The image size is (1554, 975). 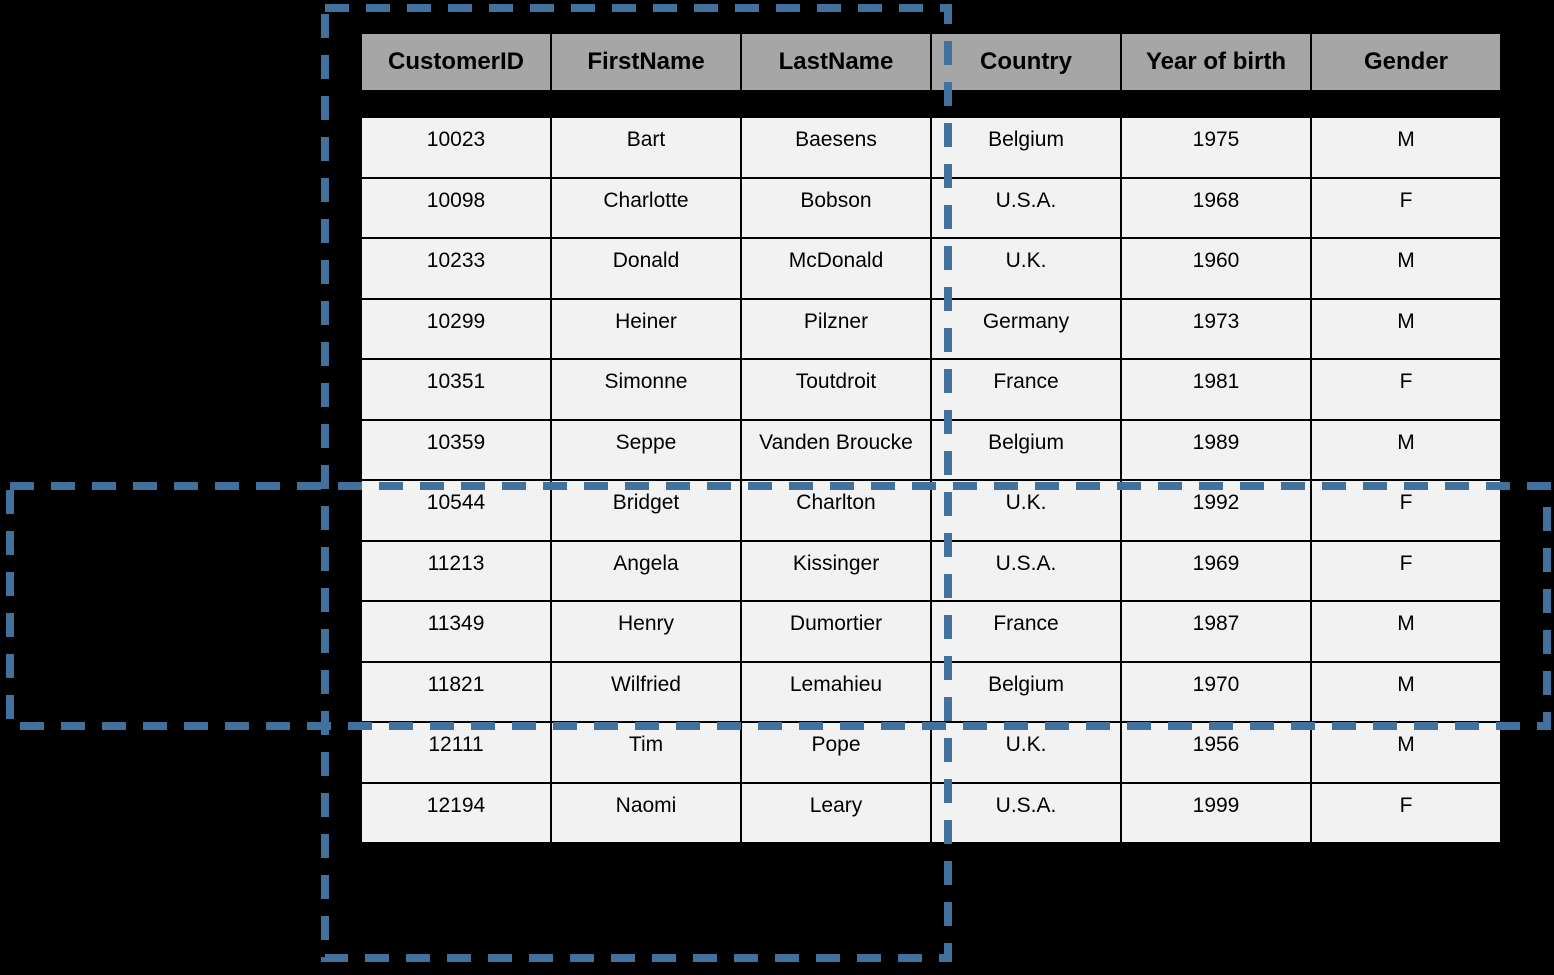 I want to click on table-cell-r3-c4: 1973, so click(x=1216, y=328).